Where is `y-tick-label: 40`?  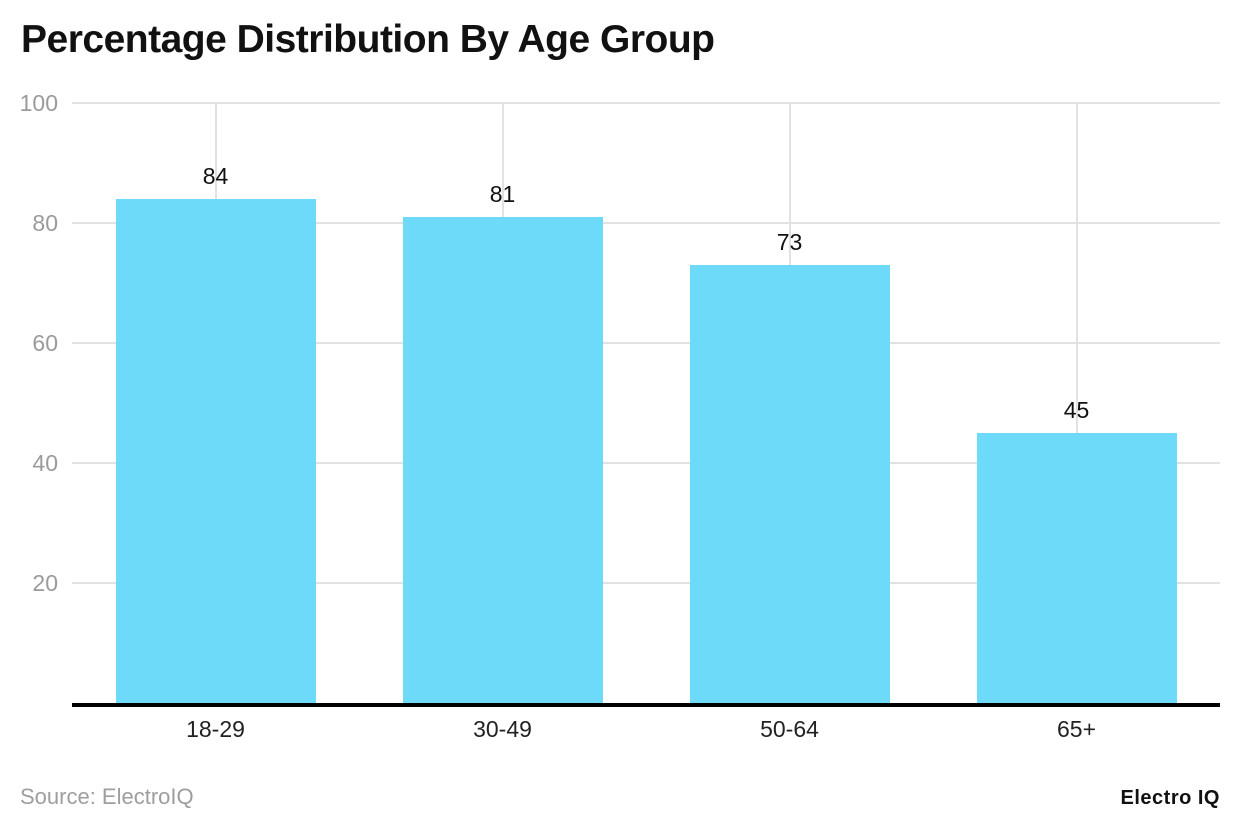
y-tick-label: 40 is located at coordinates (45, 463).